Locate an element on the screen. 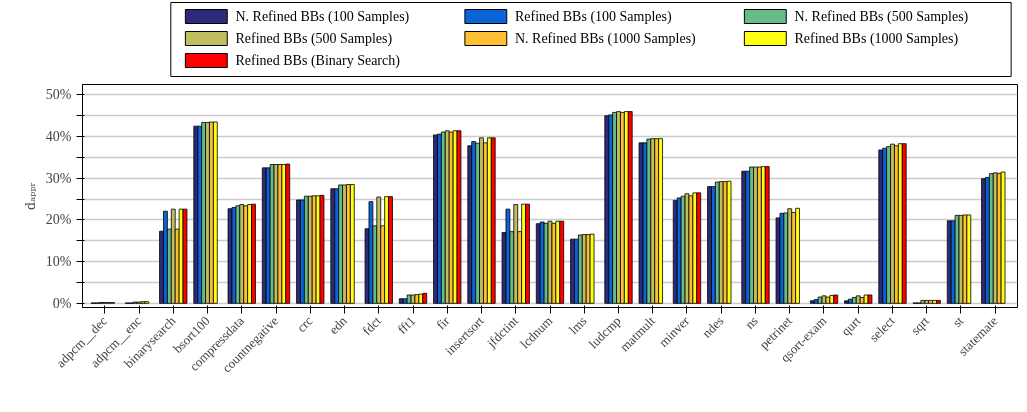 The width and height of the screenshot is (1027, 412). x-tick-label: ns is located at coordinates (751, 322).